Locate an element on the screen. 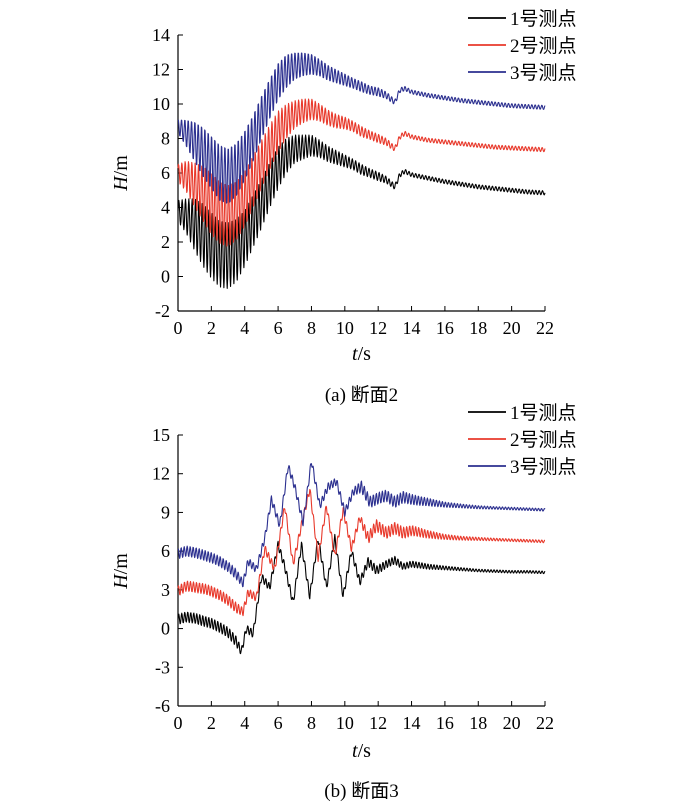  y-tick-label: 10 is located at coordinates (161, 104).